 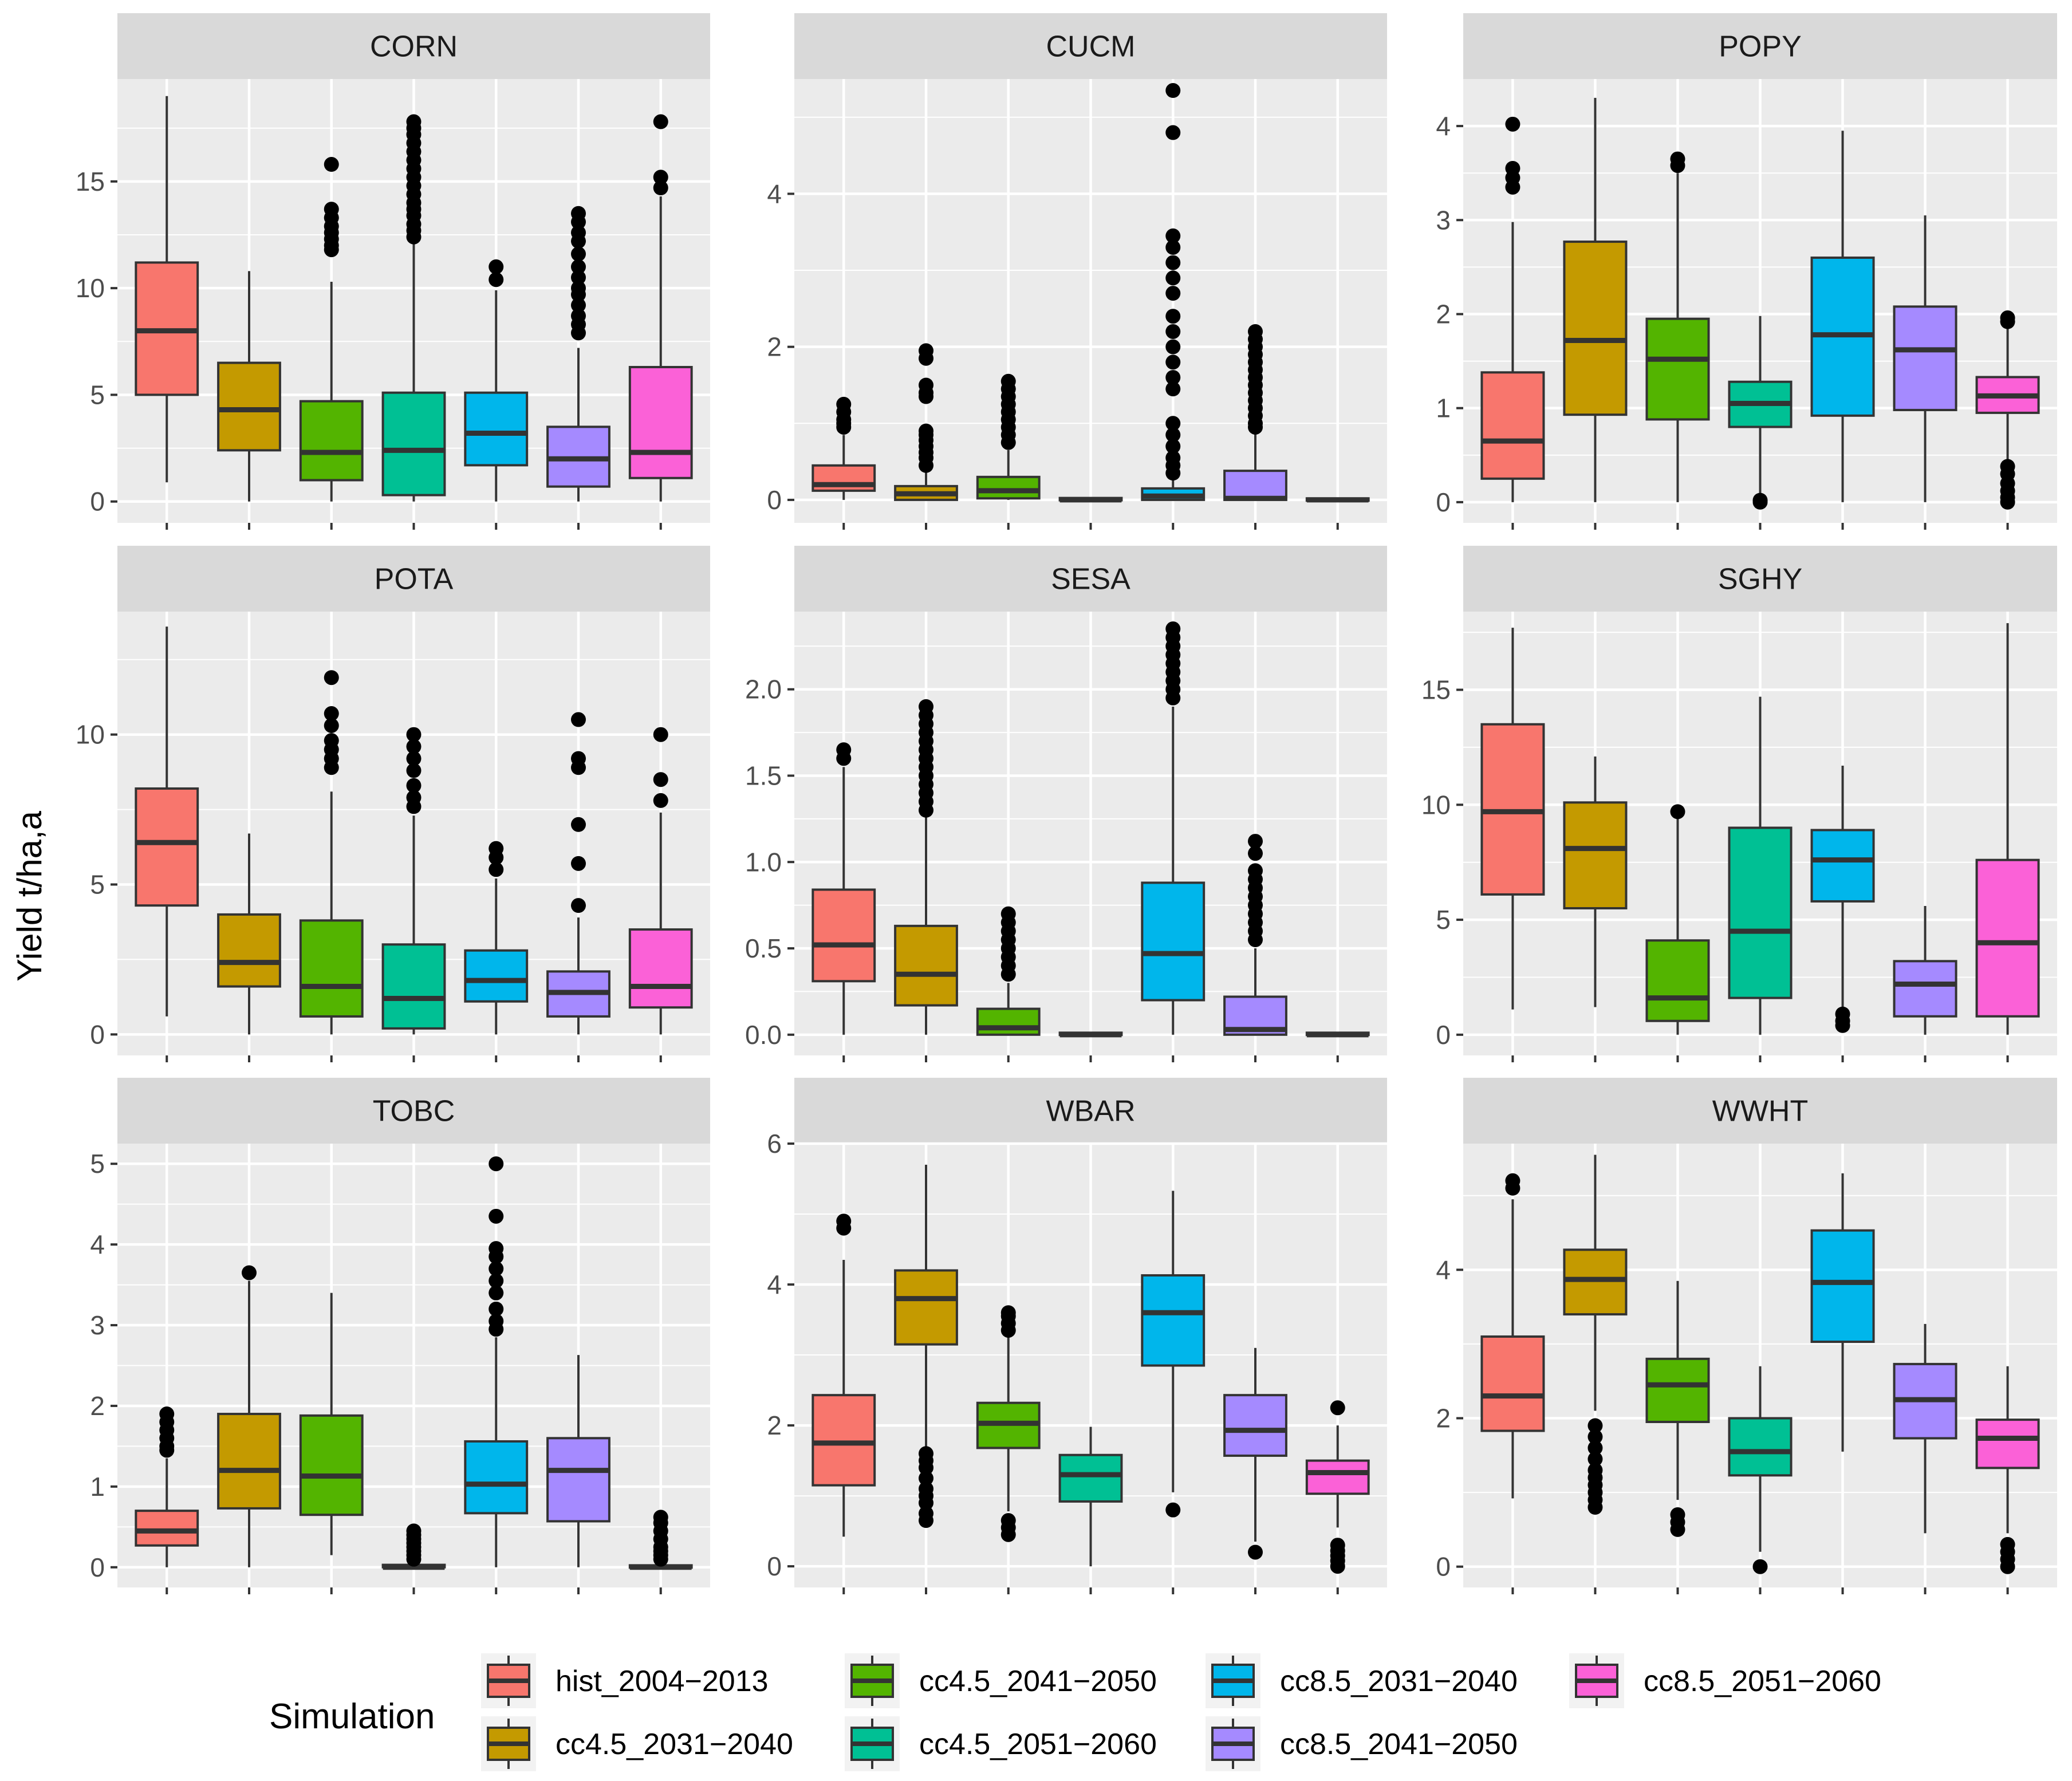 What do you see at coordinates (1091, 1111) in the screenshot?
I see `facet-strip-label: WBAR` at bounding box center [1091, 1111].